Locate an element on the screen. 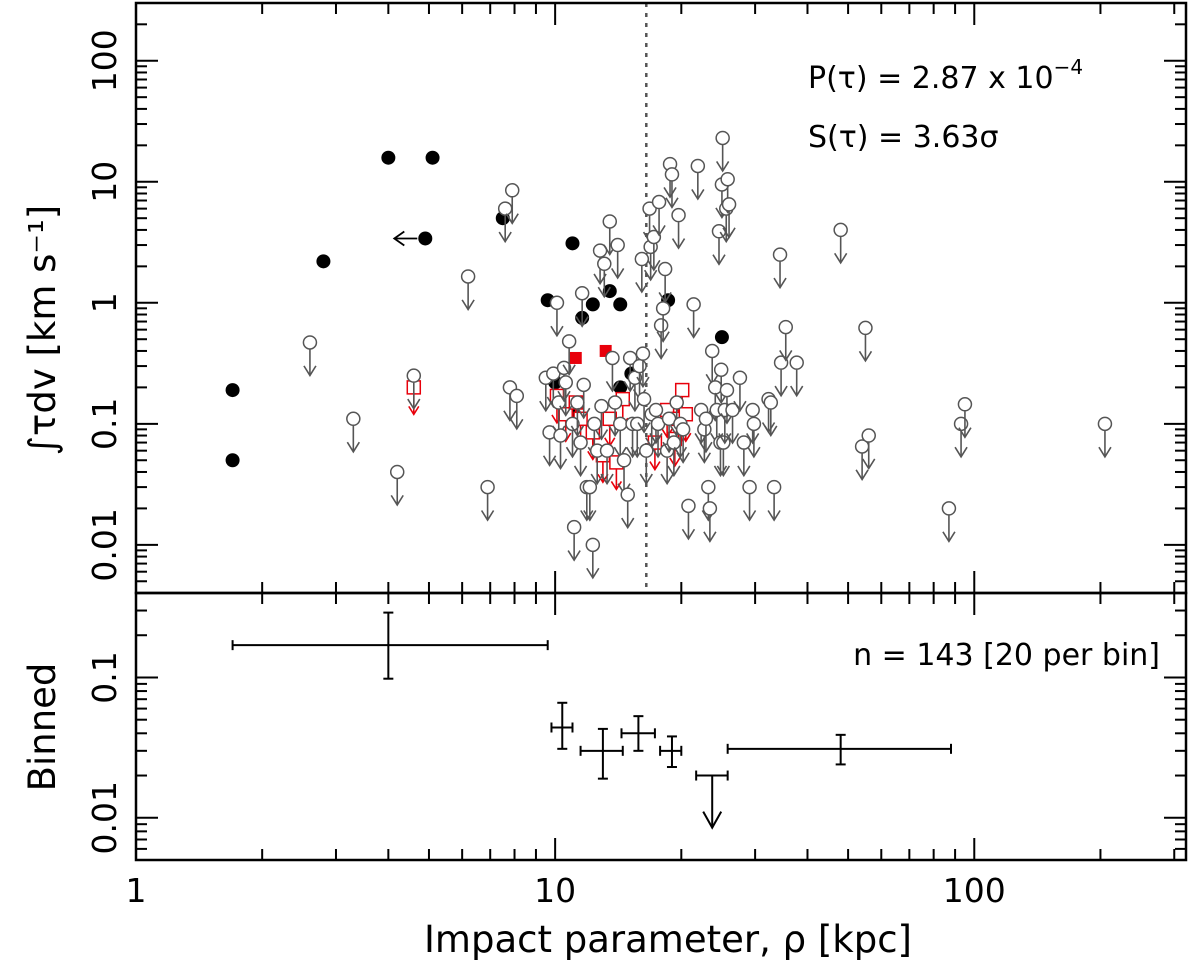 The image size is (1200, 965). red-detection-point is located at coordinates (575, 357).